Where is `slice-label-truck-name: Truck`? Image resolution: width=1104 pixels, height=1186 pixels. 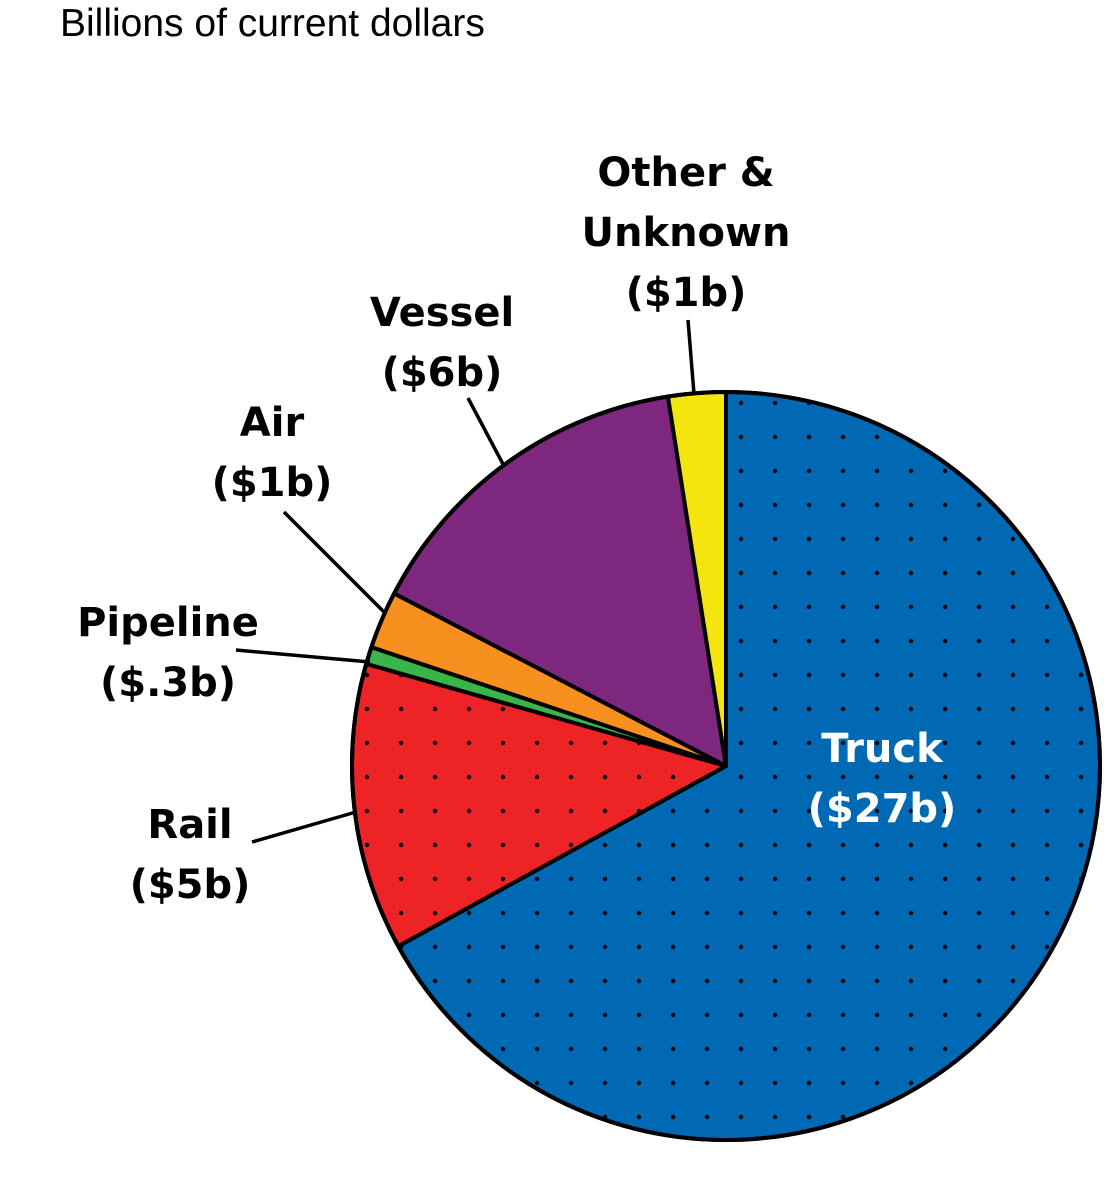
slice-label-truck-name: Truck is located at coordinates (882, 749).